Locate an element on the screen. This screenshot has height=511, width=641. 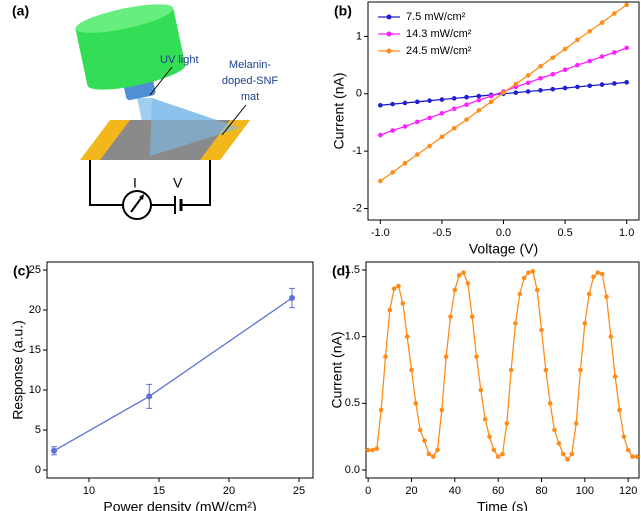
y-tick-label: 0.5 is located at coordinates (352, 403).